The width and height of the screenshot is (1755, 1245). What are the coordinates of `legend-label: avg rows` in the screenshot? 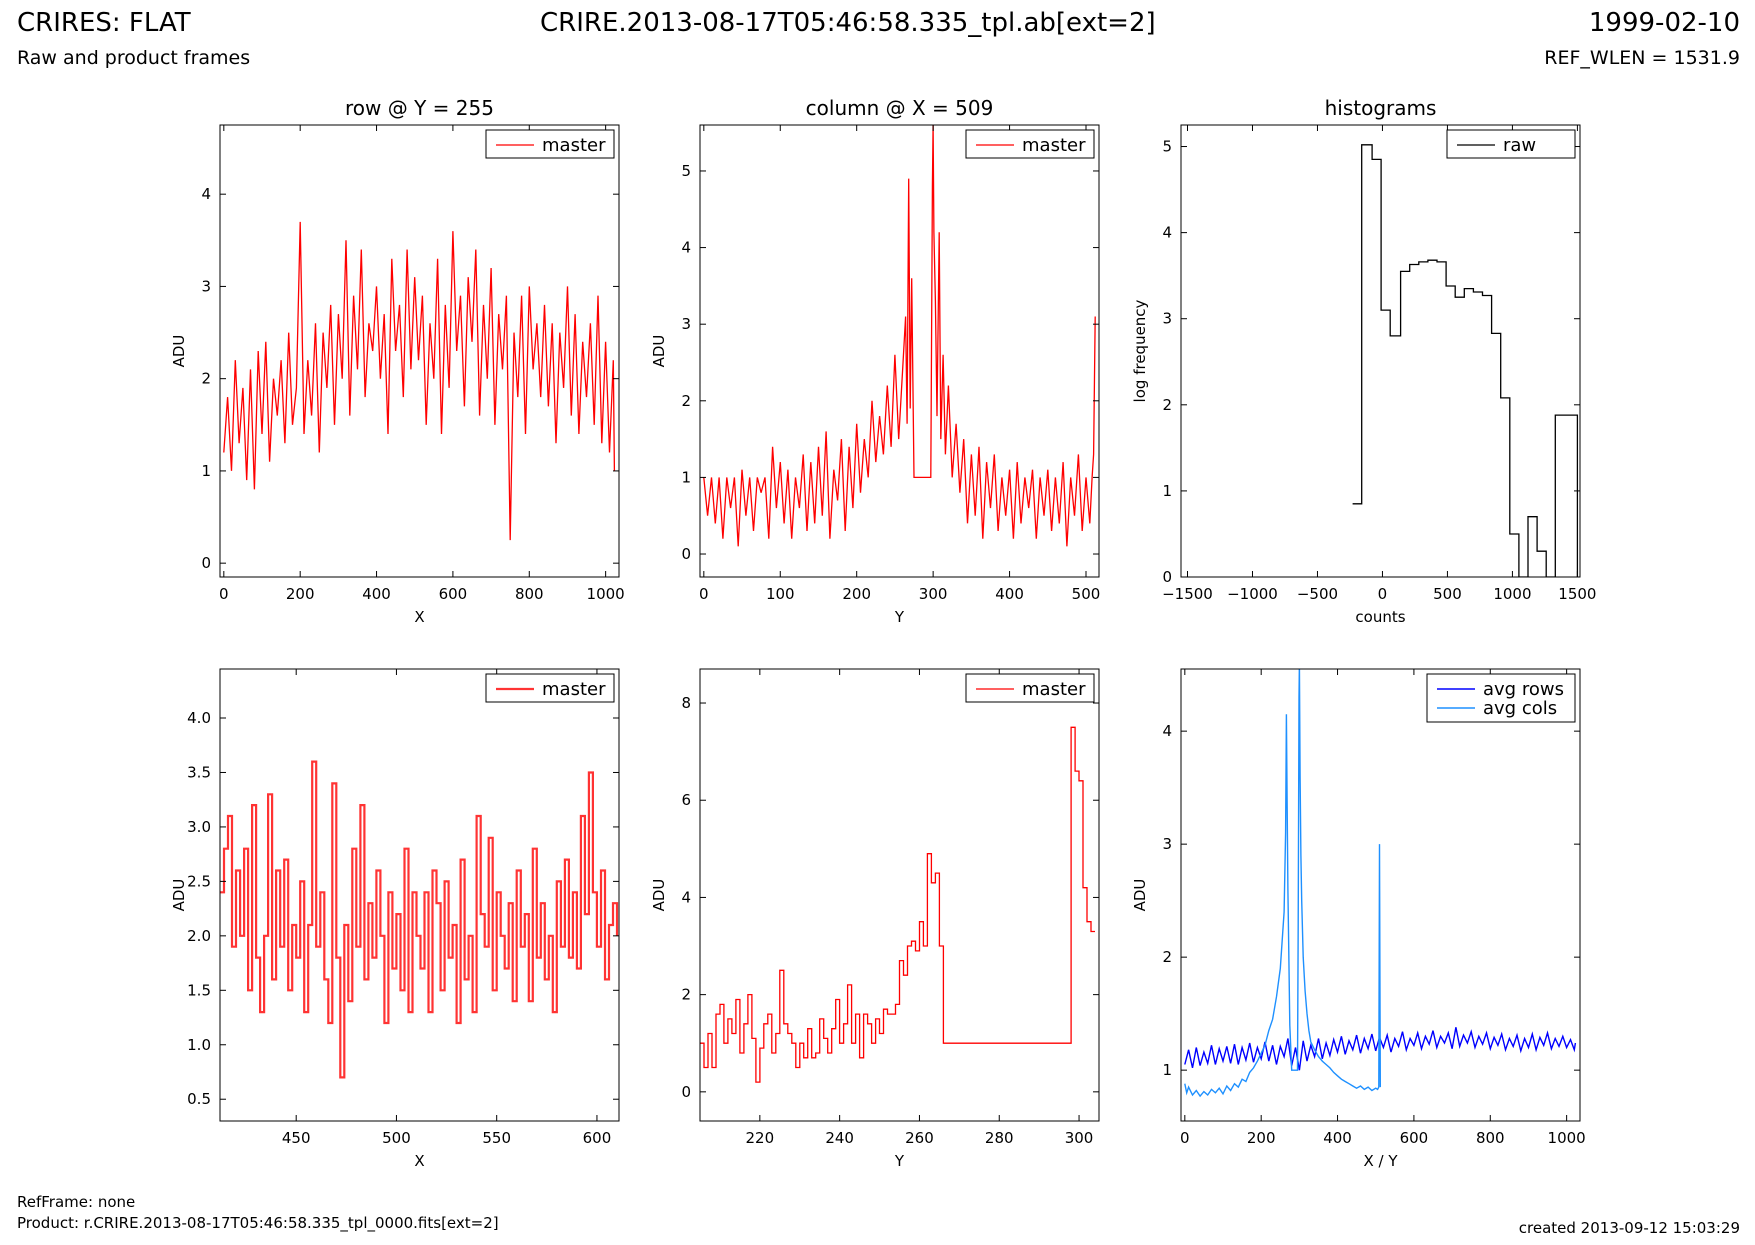 It's located at (1523, 689).